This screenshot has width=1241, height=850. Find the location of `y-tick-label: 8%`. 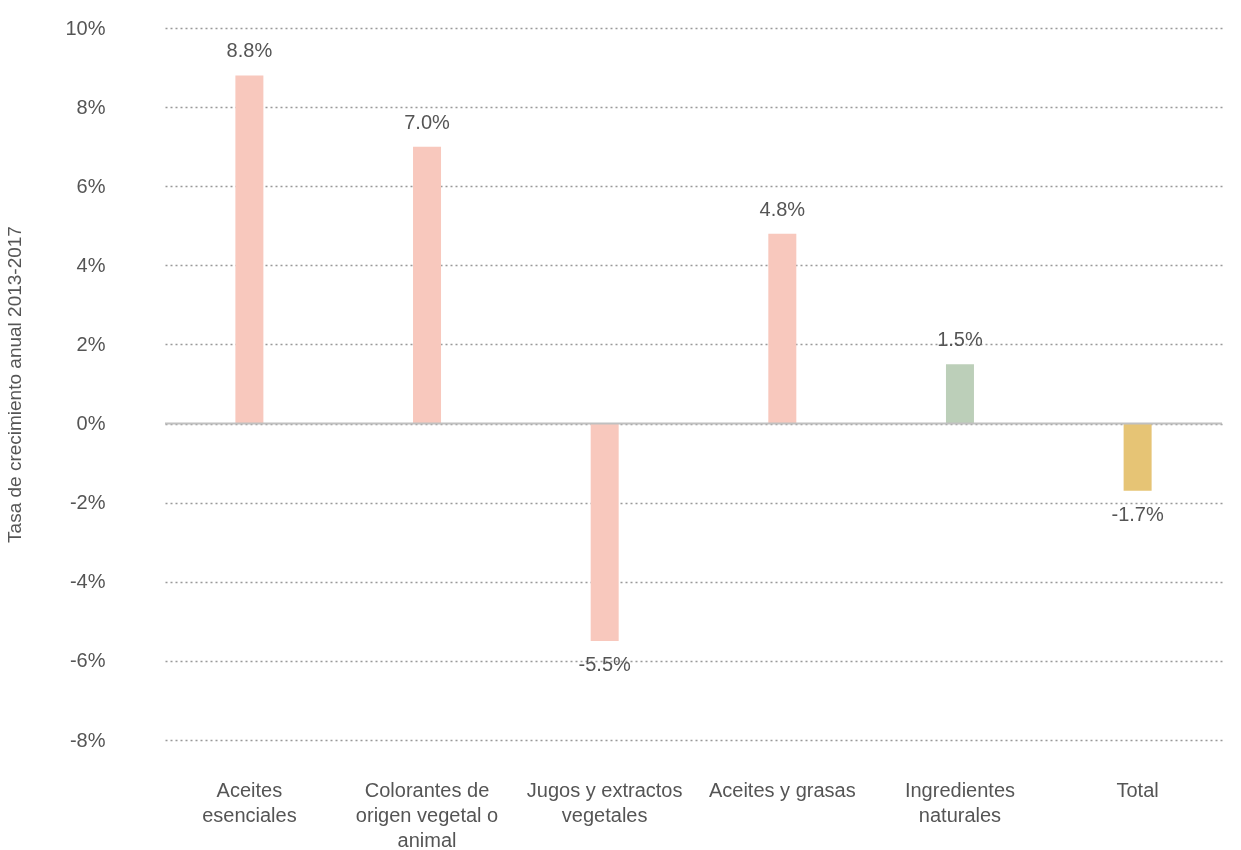

y-tick-label: 8% is located at coordinates (91, 106).